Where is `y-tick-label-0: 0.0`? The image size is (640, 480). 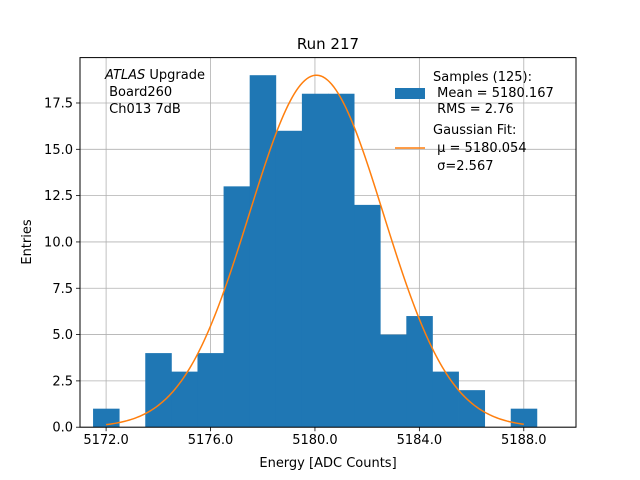
y-tick-label-0: 0.0 is located at coordinates (62, 428).